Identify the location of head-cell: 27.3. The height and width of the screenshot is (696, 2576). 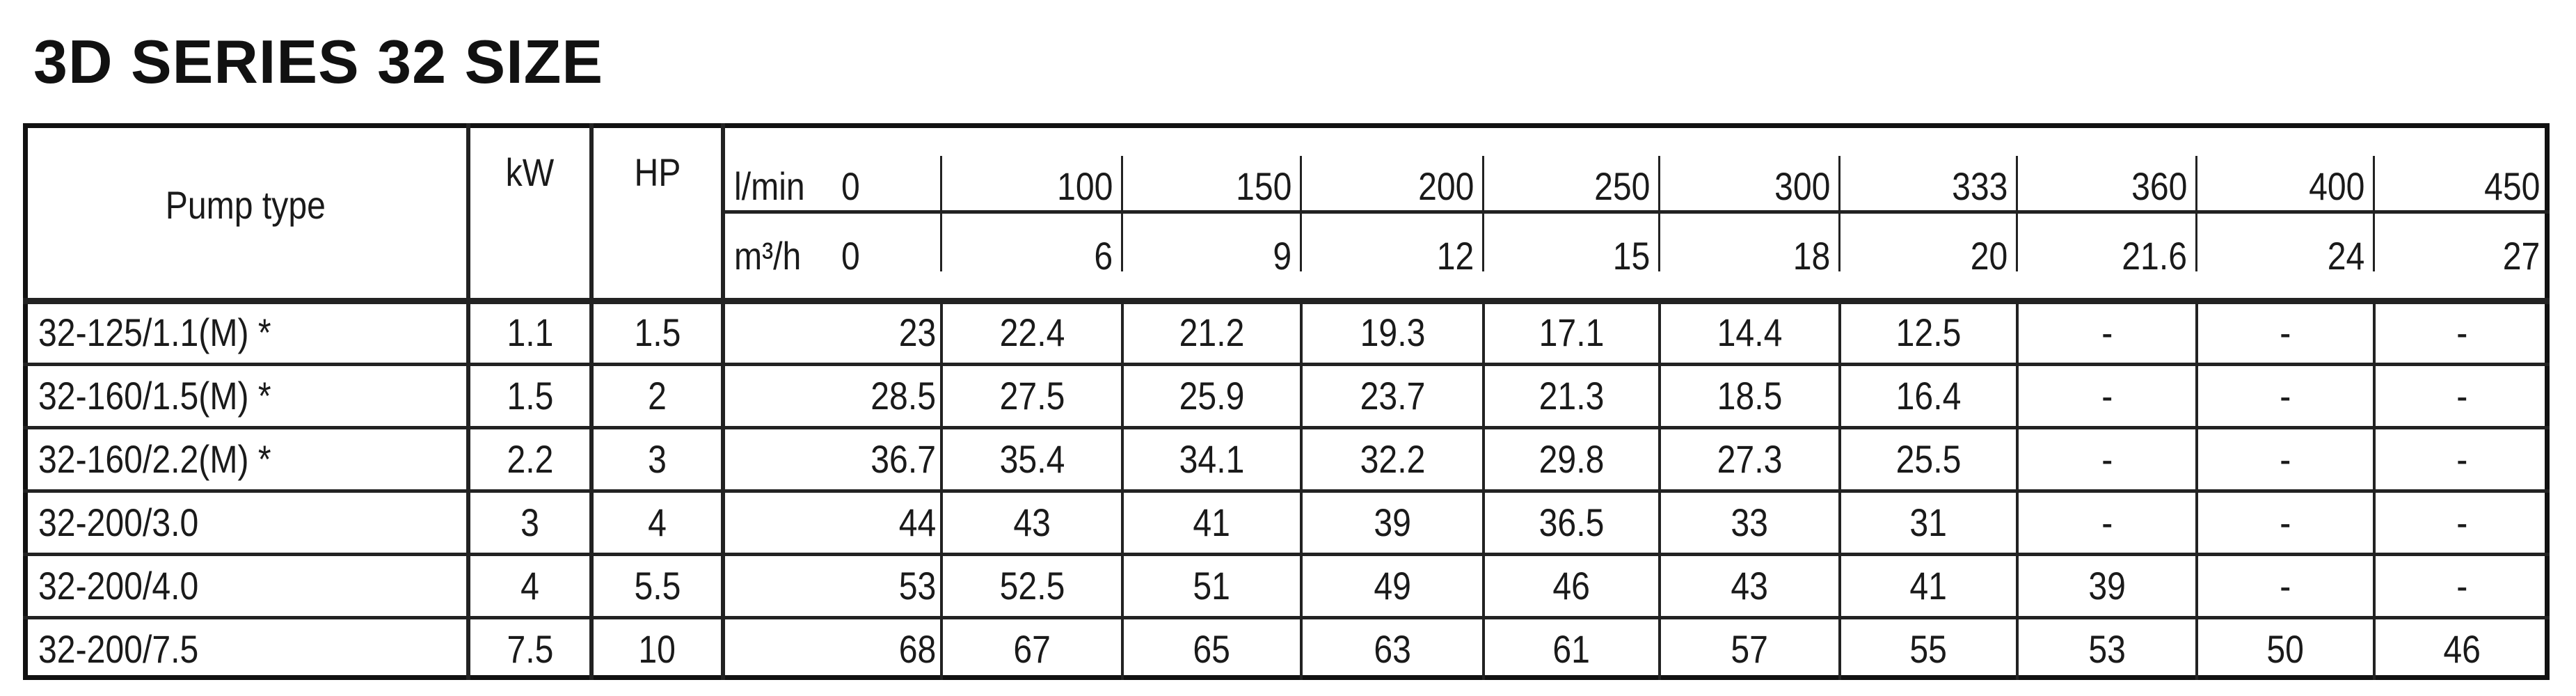
(1750, 459).